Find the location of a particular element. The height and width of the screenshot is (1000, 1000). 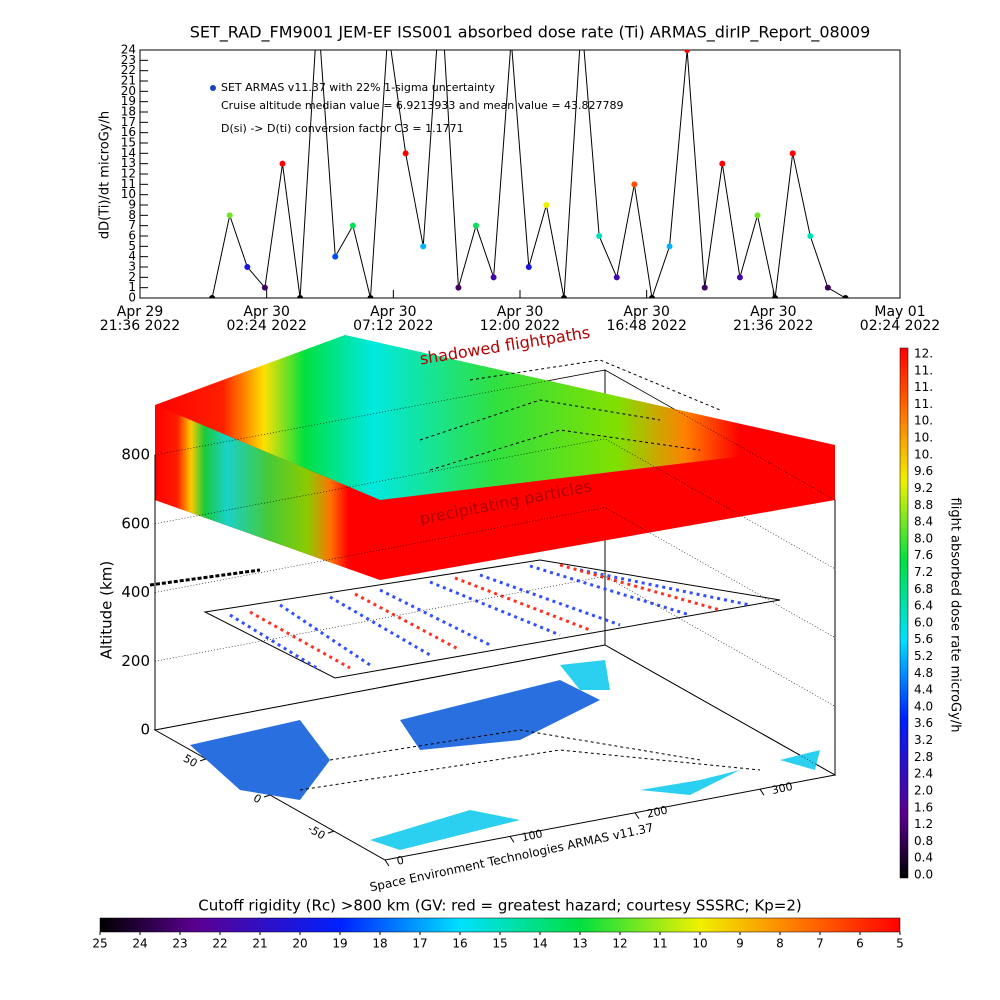

colorbar-tick-label: 11. is located at coordinates (923, 404).